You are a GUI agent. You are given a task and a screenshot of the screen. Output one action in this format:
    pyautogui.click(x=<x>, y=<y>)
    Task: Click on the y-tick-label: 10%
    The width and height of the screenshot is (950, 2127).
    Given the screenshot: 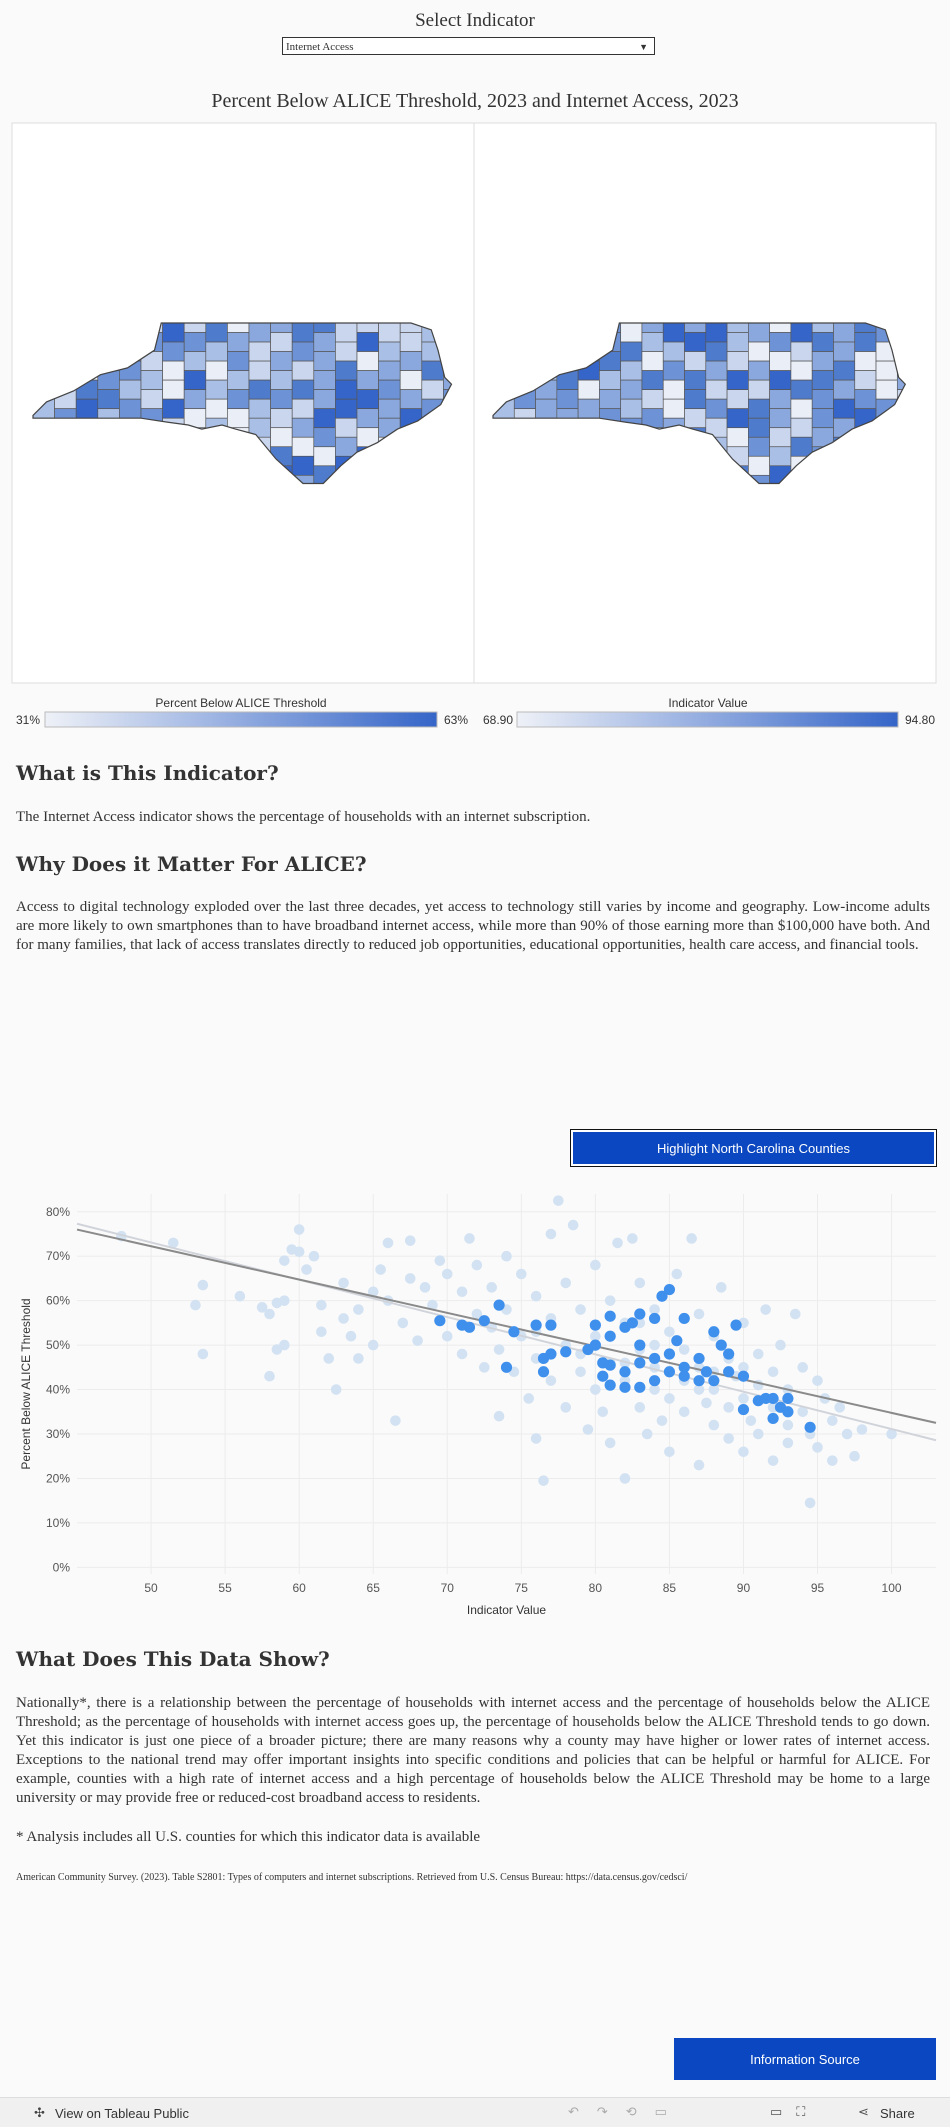 What is the action you would take?
    pyautogui.click(x=58, y=1523)
    